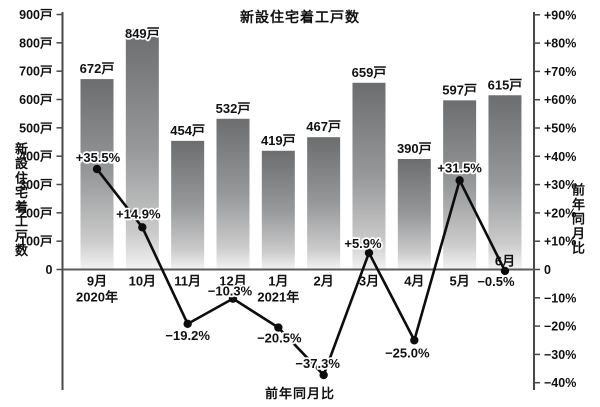 The width and height of the screenshot is (600, 407). I want to click on x-axis-label-3月: 3月, so click(369, 281).